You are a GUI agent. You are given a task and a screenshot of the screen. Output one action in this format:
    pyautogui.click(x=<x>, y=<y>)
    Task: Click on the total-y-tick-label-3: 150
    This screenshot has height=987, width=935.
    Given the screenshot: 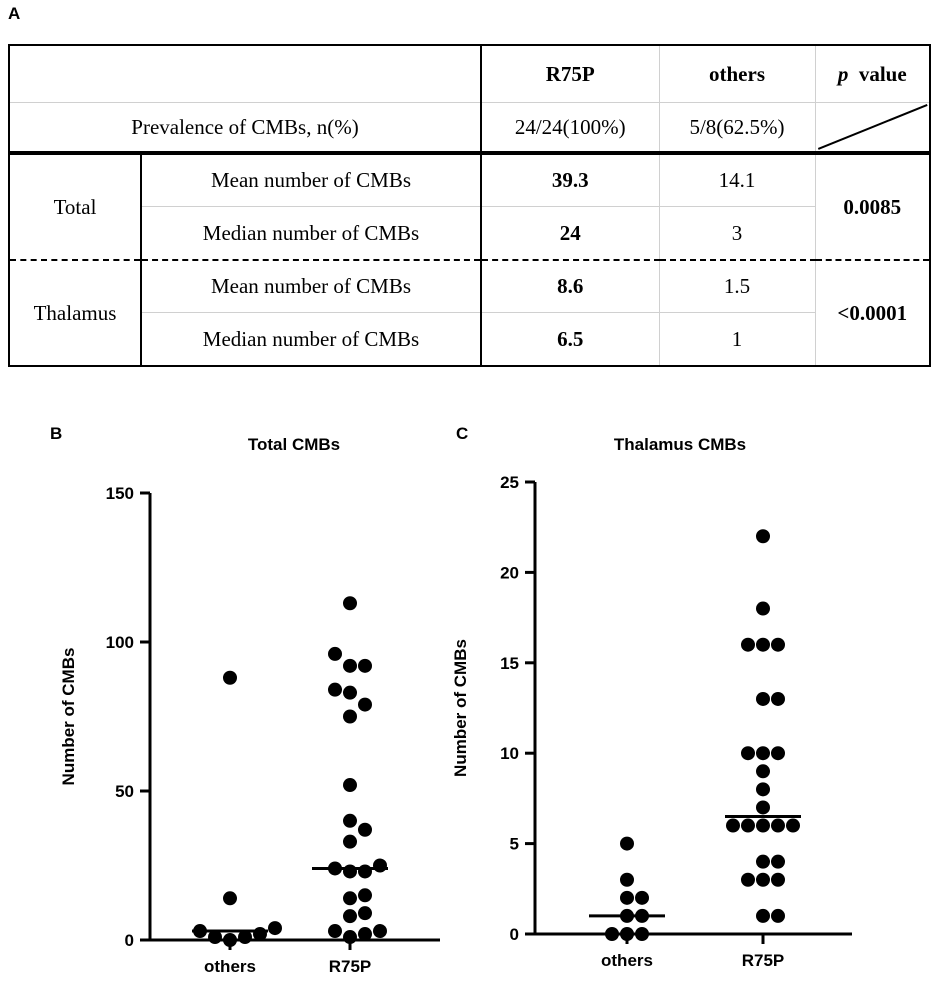 What is the action you would take?
    pyautogui.click(x=120, y=493)
    